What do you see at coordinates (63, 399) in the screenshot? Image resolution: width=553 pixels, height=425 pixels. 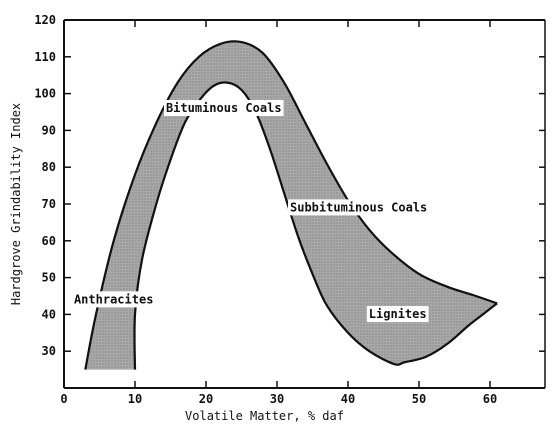 I see `x-tick-label: 0` at bounding box center [63, 399].